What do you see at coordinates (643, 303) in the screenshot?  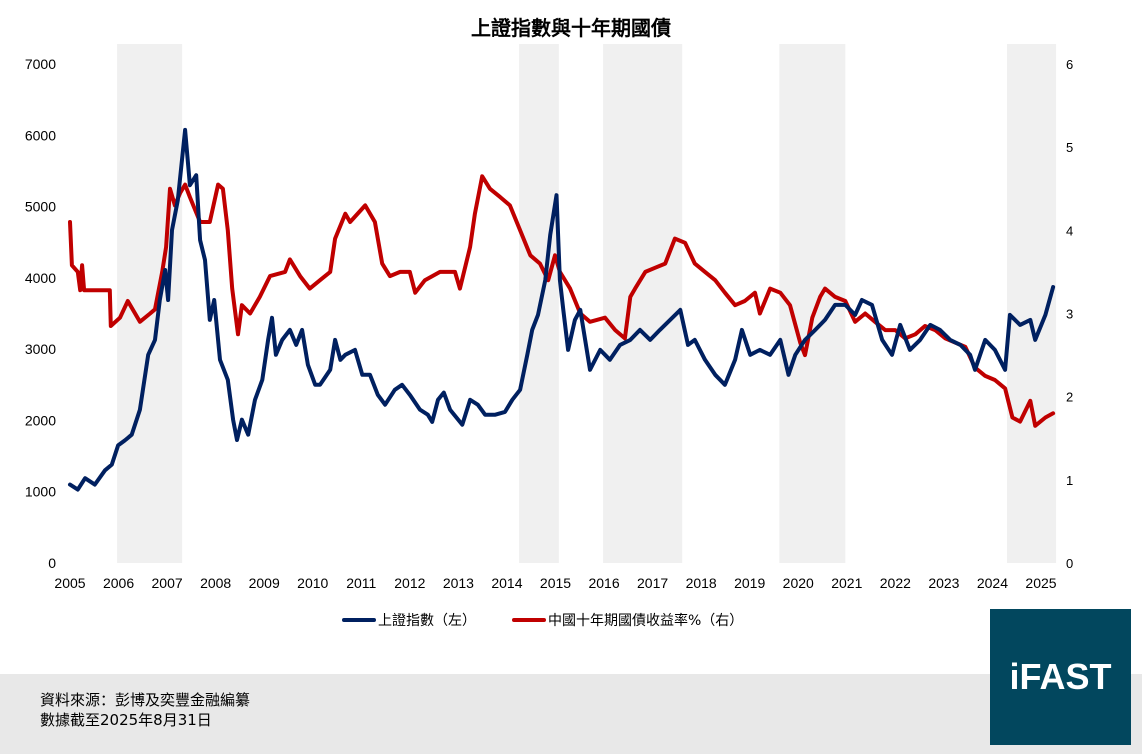 I see `shaded-period` at bounding box center [643, 303].